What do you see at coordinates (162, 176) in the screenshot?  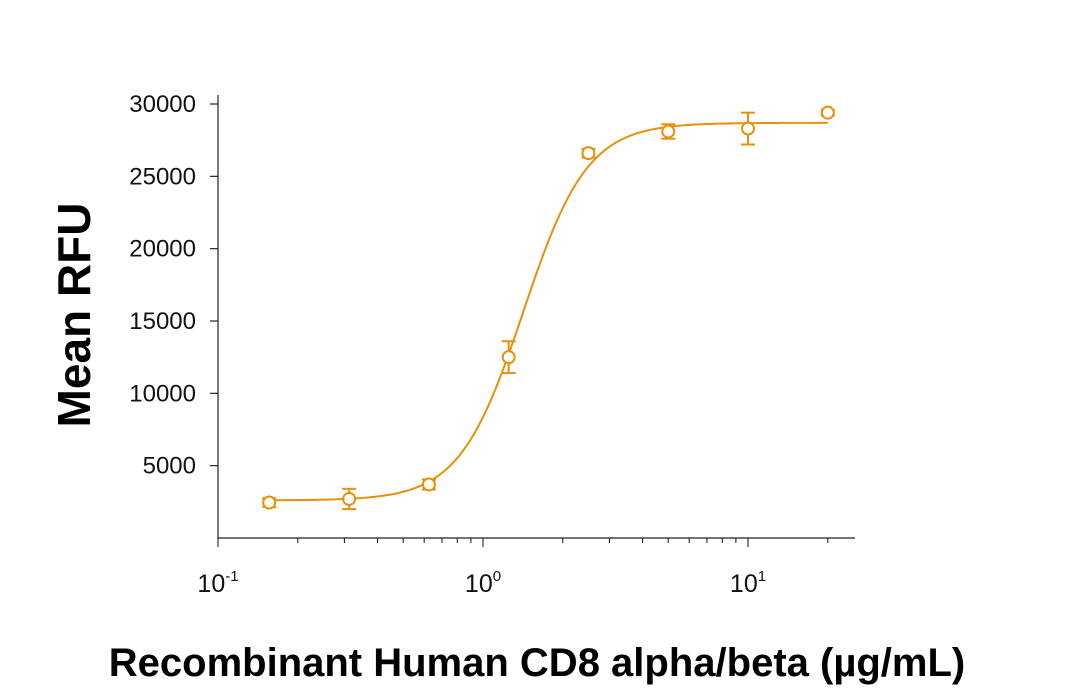 I see `y-tick-label: 25000` at bounding box center [162, 176].